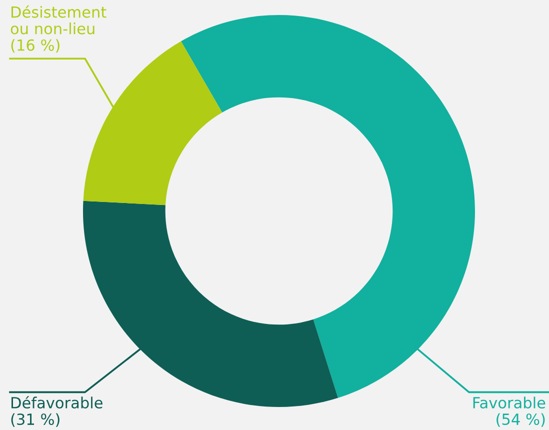 The height and width of the screenshot is (430, 549). What do you see at coordinates (35, 46) in the screenshot?
I see `data-label: (16 %)` at bounding box center [35, 46].